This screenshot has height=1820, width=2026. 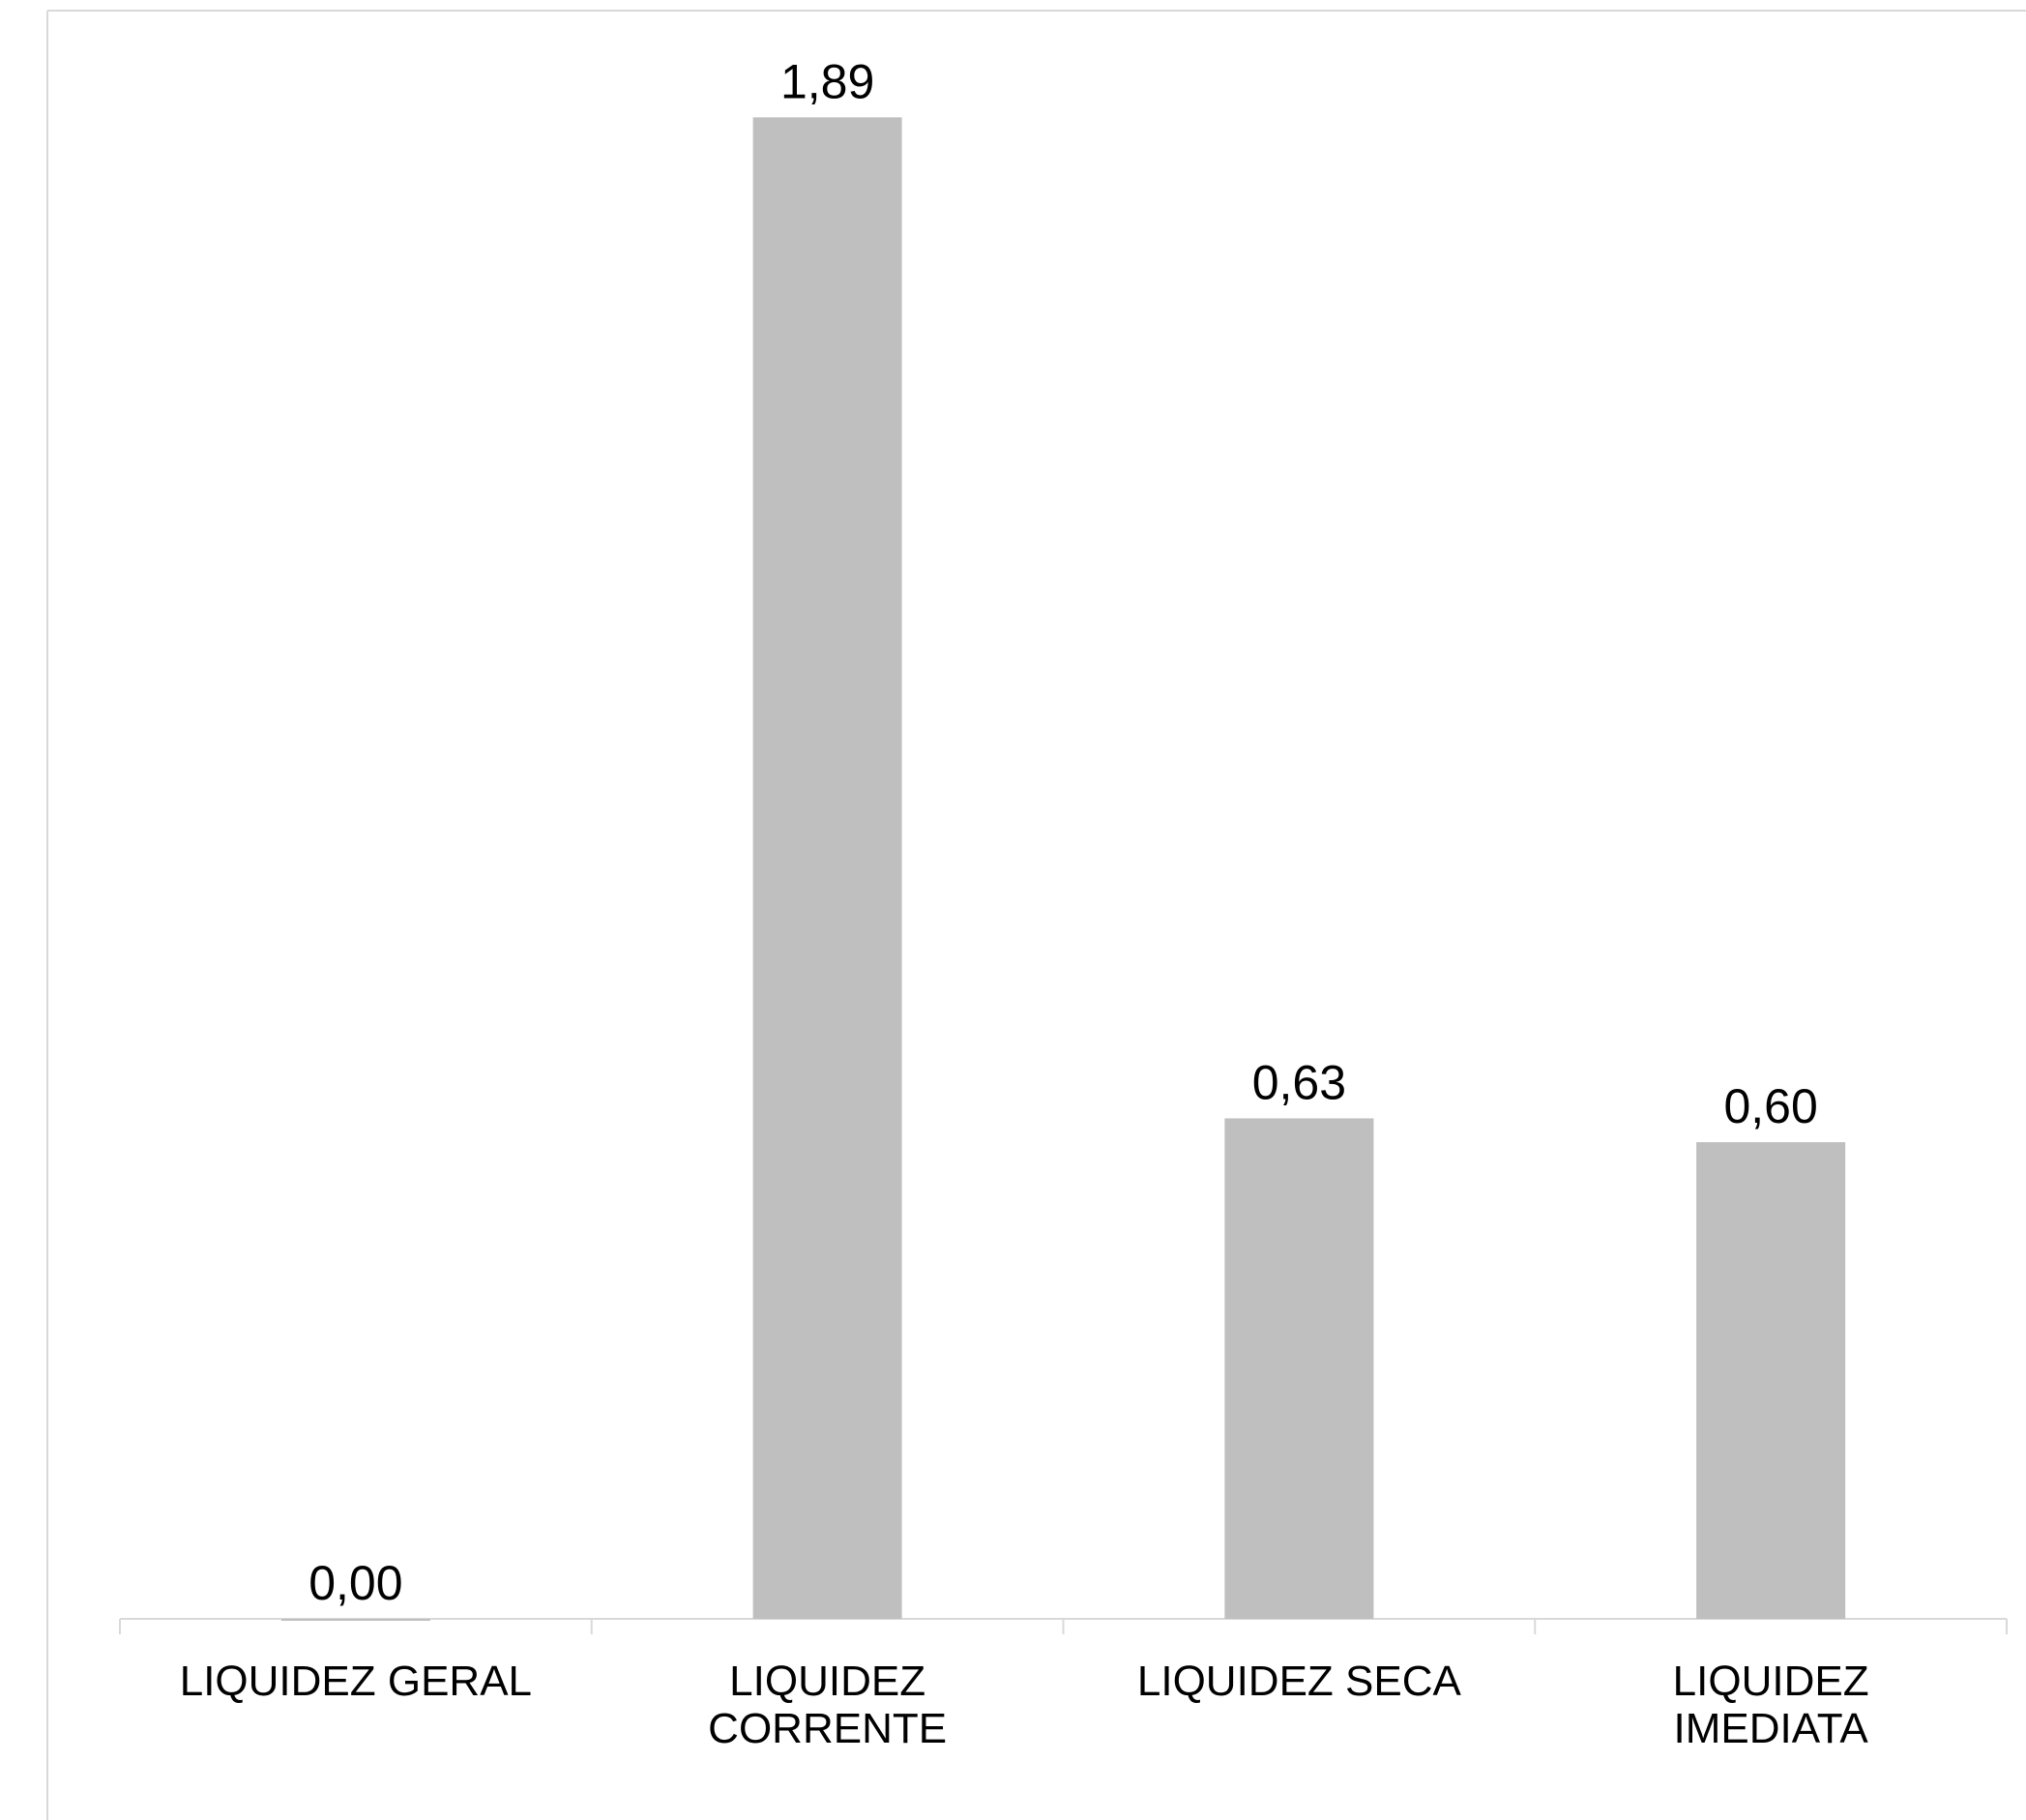 What do you see at coordinates (1299, 1082) in the screenshot?
I see `data-label: 0,63` at bounding box center [1299, 1082].